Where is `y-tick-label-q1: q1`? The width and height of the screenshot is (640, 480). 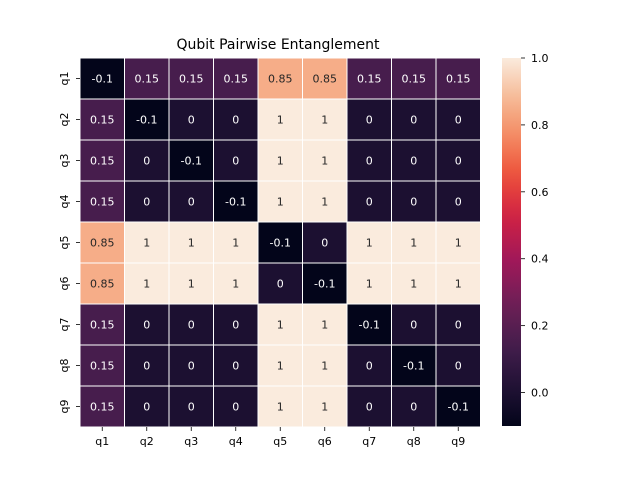
y-tick-label-q1: q1 is located at coordinates (64, 79).